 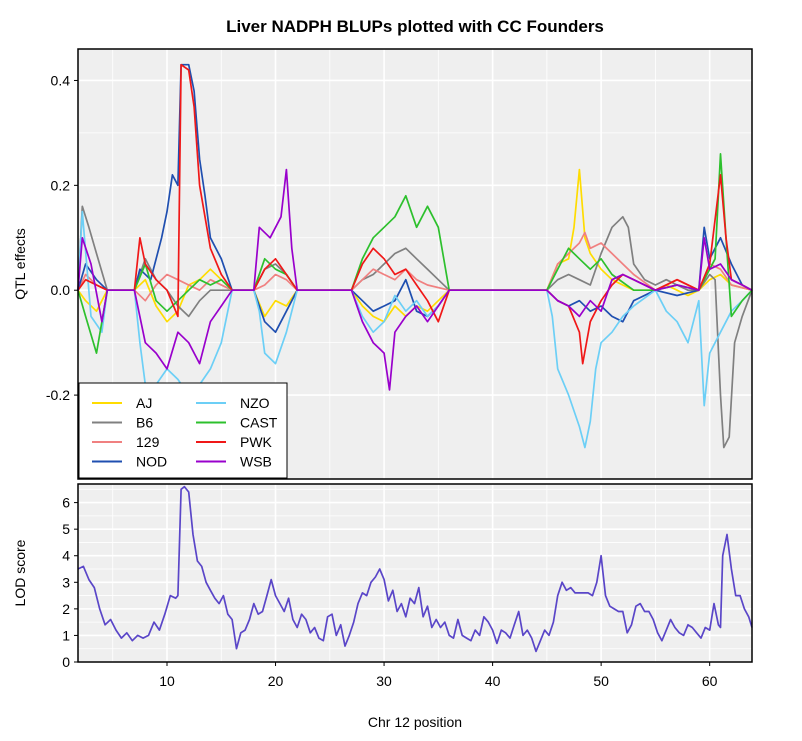 What do you see at coordinates (66, 556) in the screenshot?
I see `y-tick-label: 4` at bounding box center [66, 556].